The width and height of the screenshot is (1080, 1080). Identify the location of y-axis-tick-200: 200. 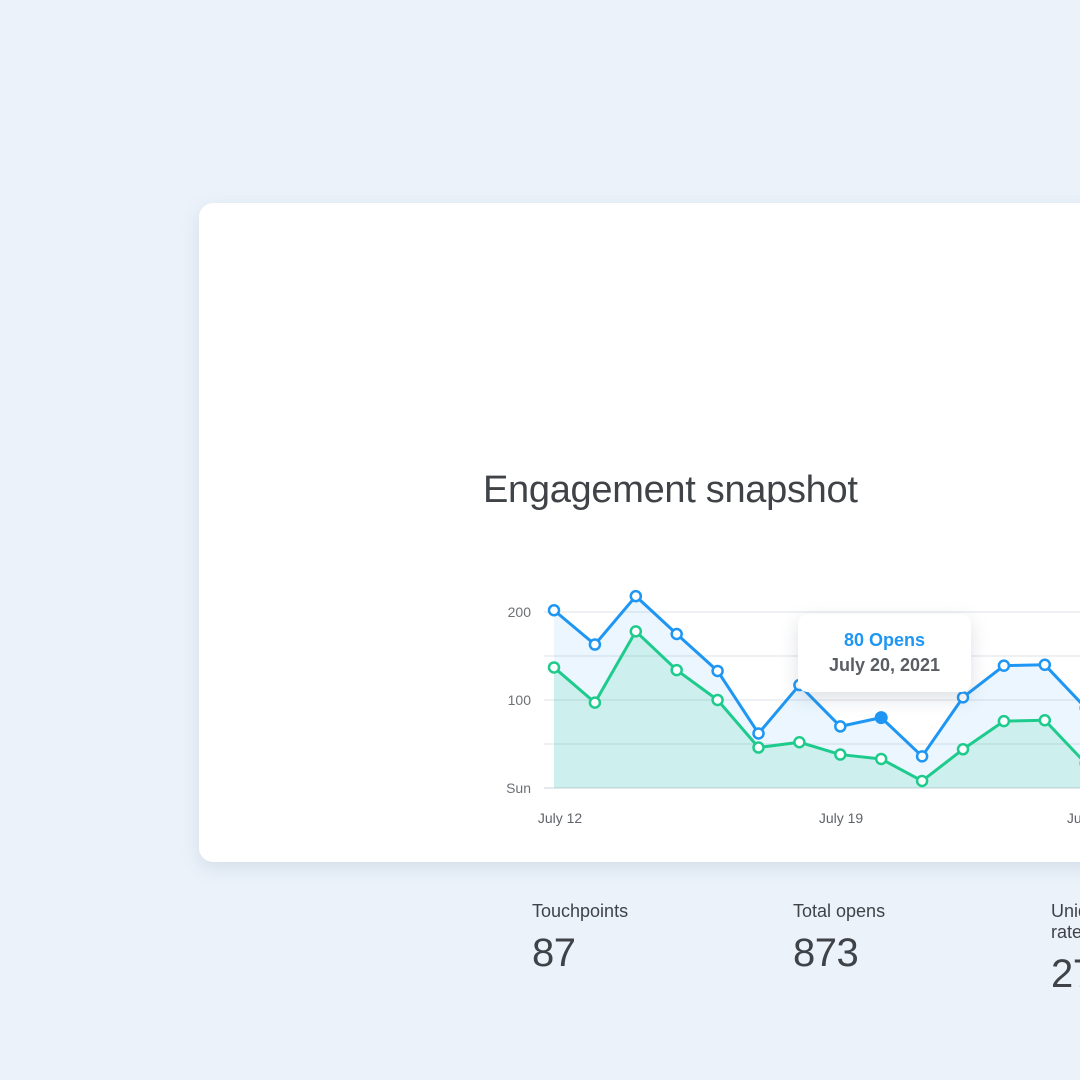
(519, 612).